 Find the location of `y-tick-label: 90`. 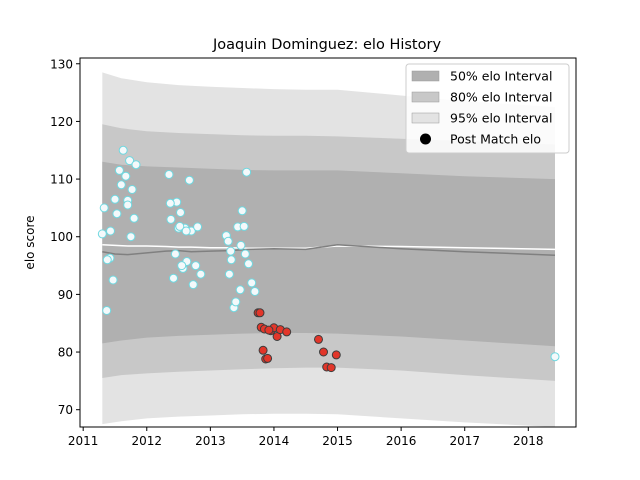

y-tick-label: 90 is located at coordinates (65, 295).